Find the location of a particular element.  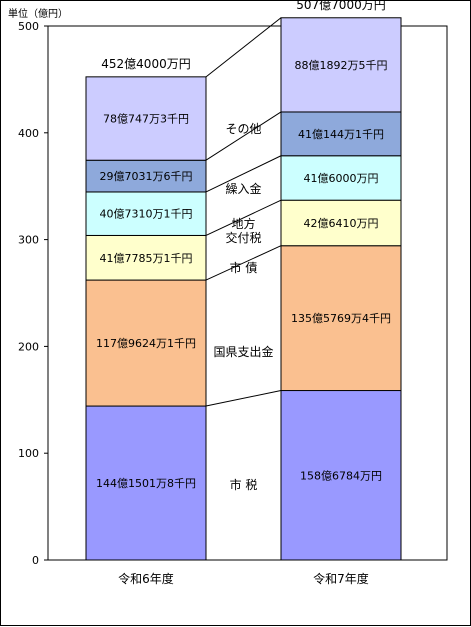

total-label-1: 507億7000万円 is located at coordinates (340, 6).